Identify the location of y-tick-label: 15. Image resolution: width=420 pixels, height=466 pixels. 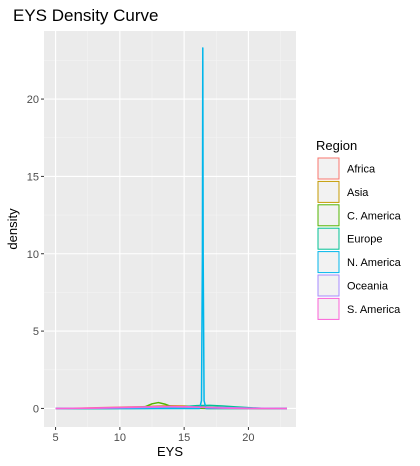
(33, 177).